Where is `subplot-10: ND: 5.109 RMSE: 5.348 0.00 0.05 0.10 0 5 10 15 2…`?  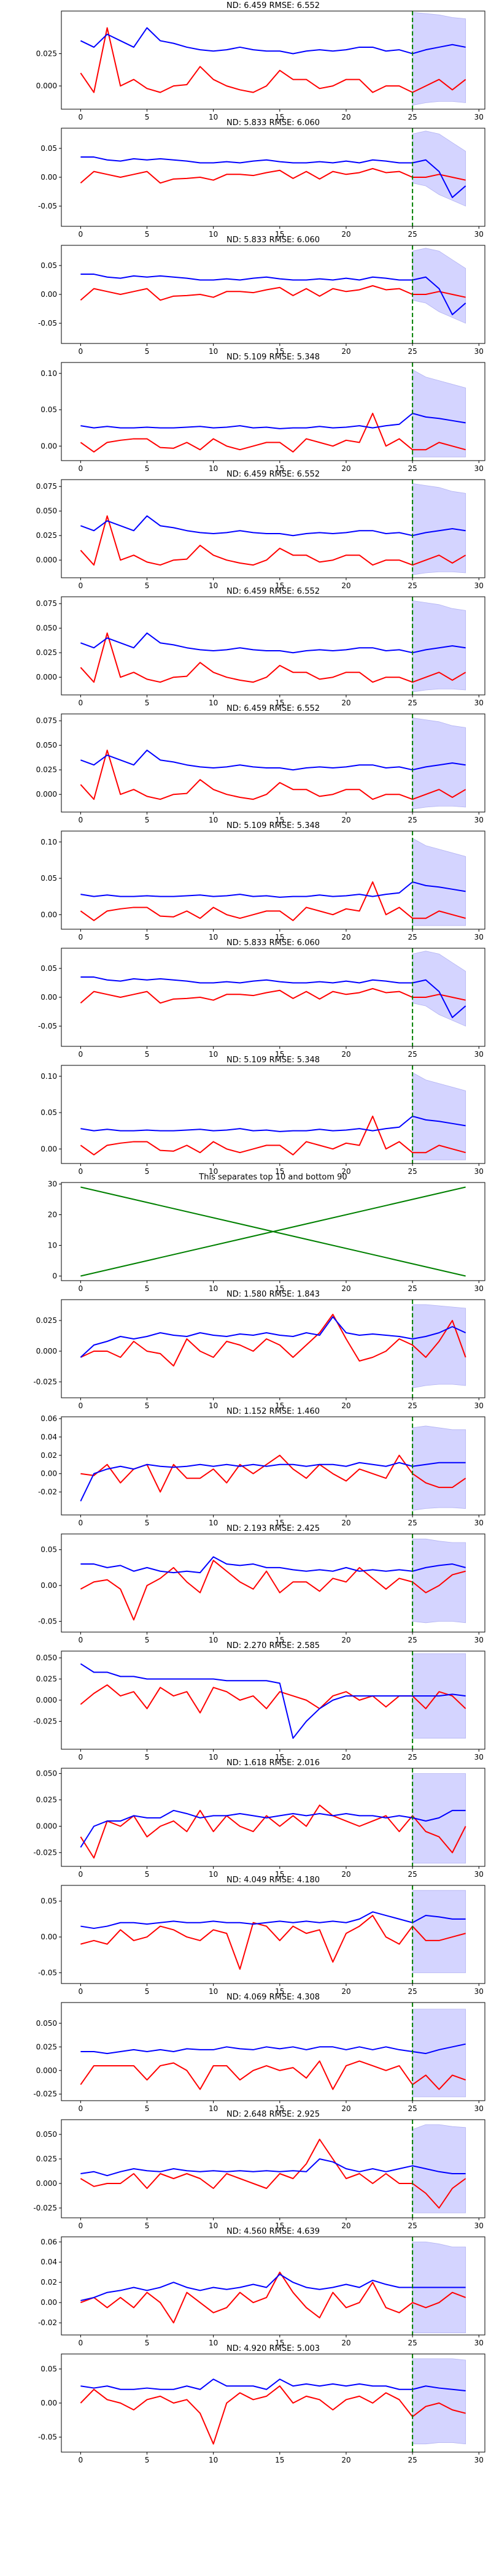
subplot-10: ND: 5.109 RMSE: 5.348 0.00 0.05 0.10 0 5 10 15 2… is located at coordinates (263, 1116).